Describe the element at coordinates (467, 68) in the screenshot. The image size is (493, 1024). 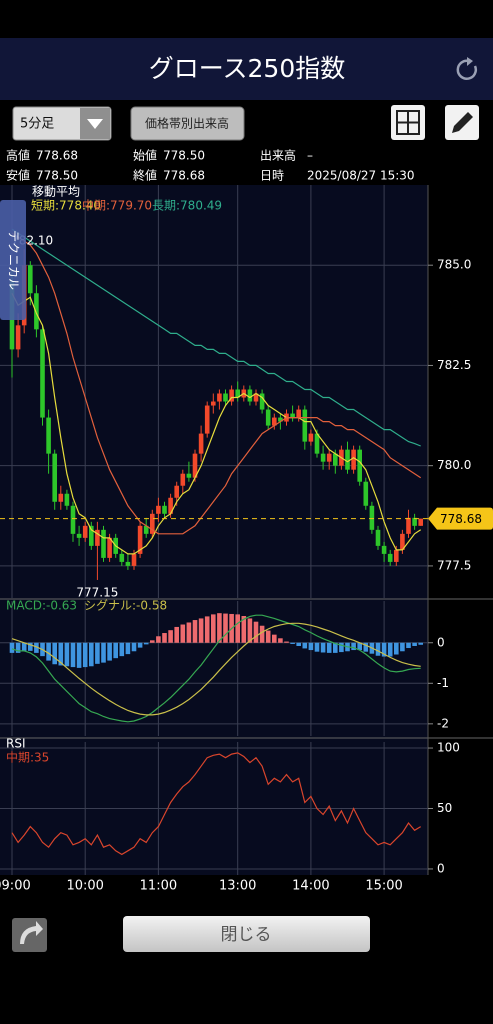
I see `refresh-icon` at that location.